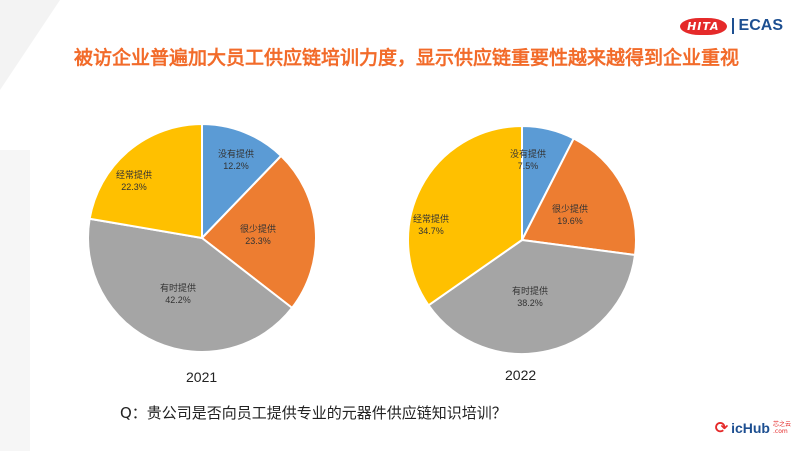  I want to click on hita-ecas-logo: HITA ECAS, so click(731, 26).